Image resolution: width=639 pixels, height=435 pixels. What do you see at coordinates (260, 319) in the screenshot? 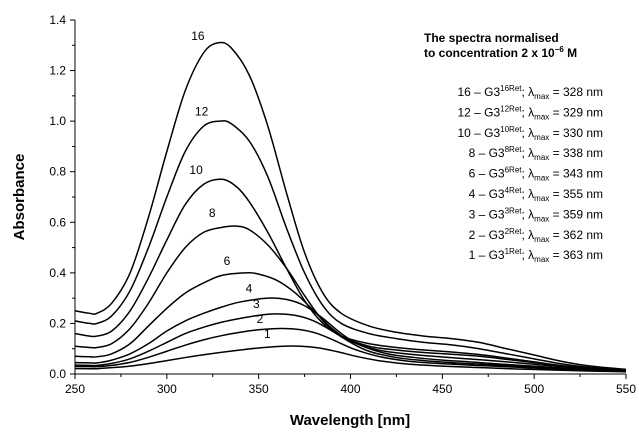
I see `curve-label-2: 2` at bounding box center [260, 319].